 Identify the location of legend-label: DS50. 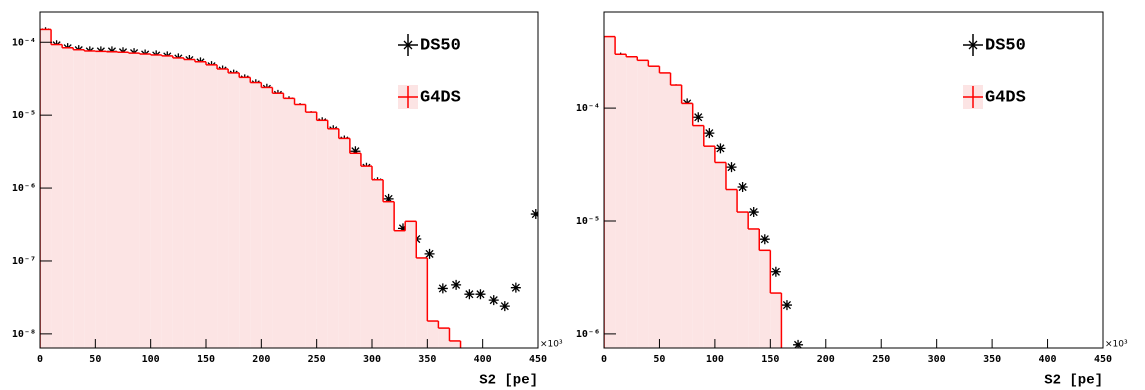
(440, 45).